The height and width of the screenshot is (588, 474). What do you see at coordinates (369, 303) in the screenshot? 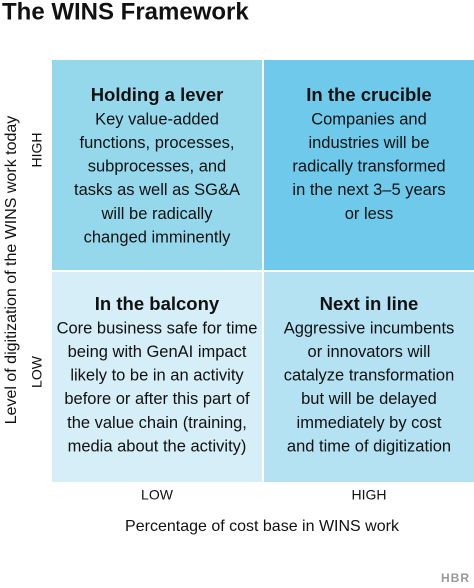
I see `quadrant-title: Next in line` at bounding box center [369, 303].